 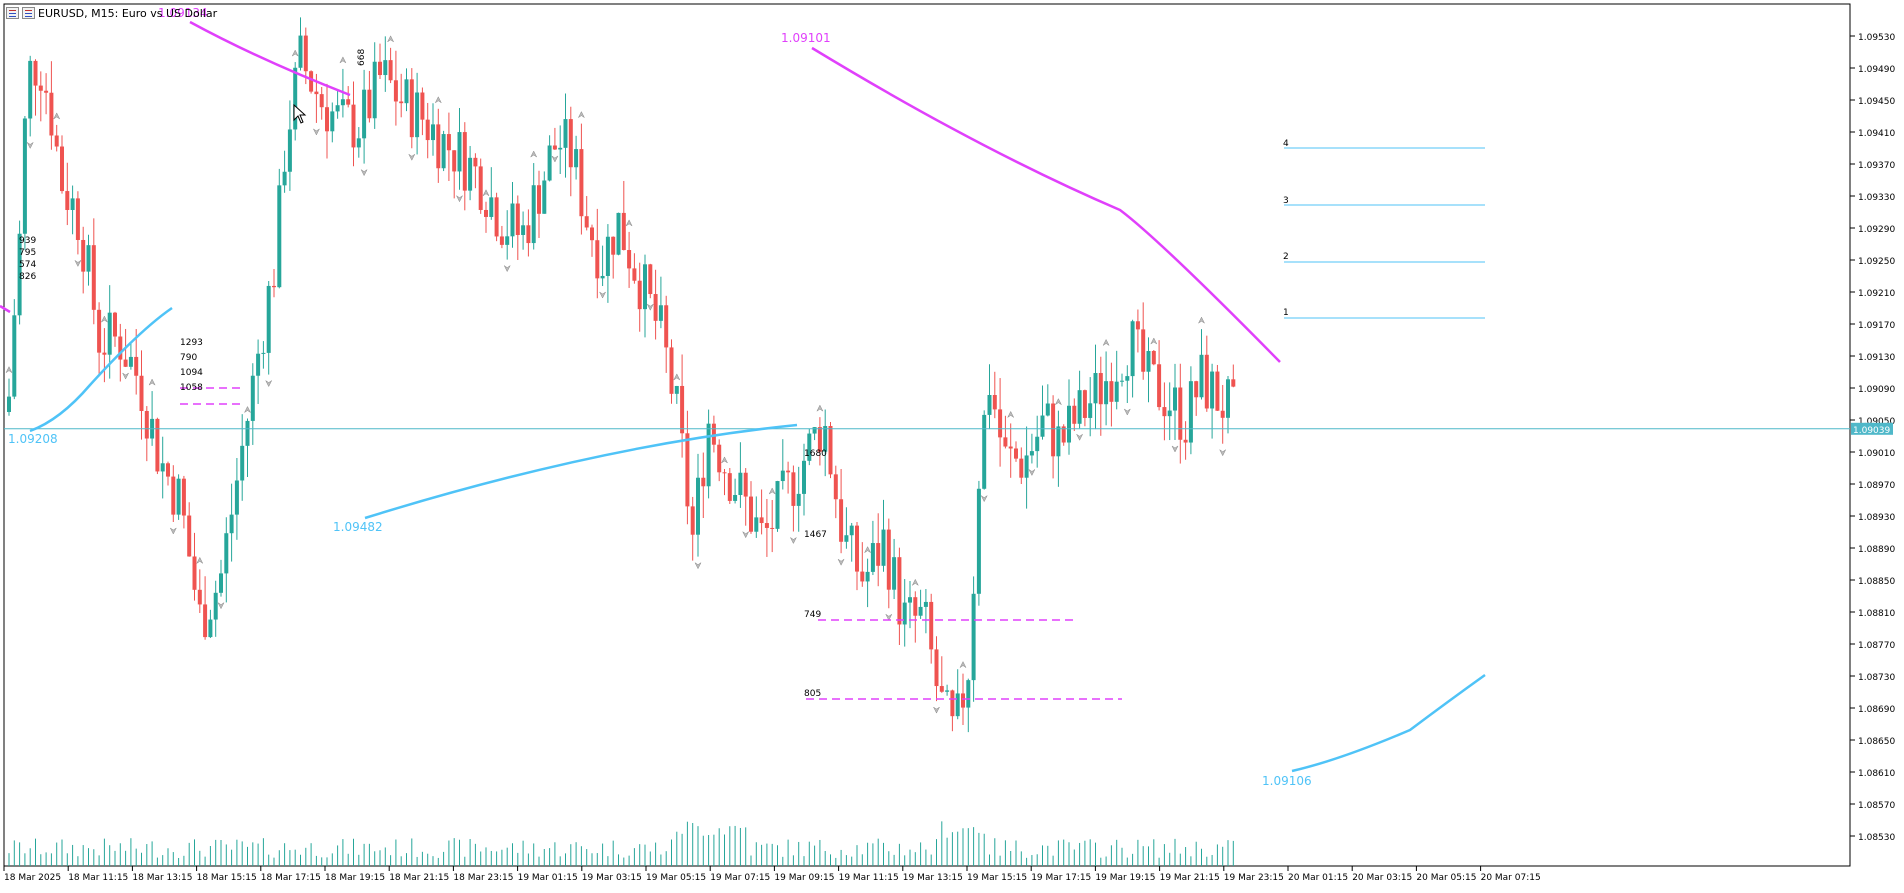 I want to click on time-tick-label: 18 Mar 19:15, so click(x=355, y=878).